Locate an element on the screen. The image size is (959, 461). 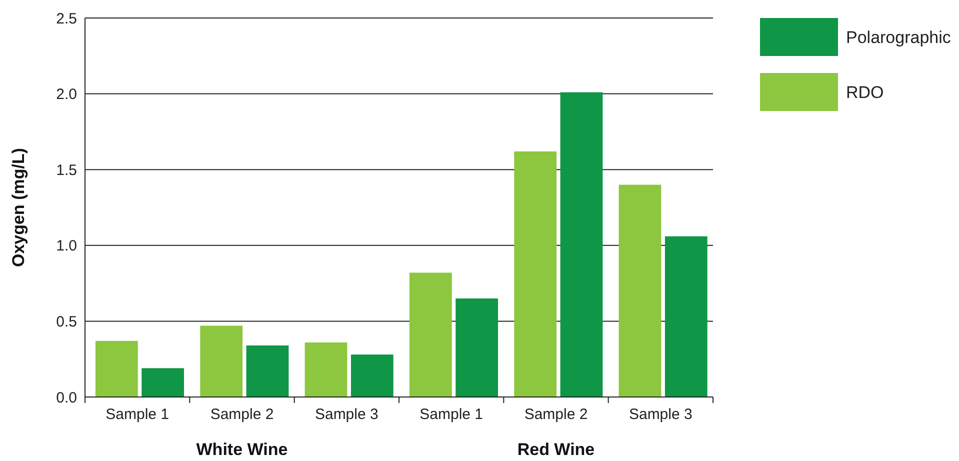
legend-label: RDO is located at coordinates (865, 92).